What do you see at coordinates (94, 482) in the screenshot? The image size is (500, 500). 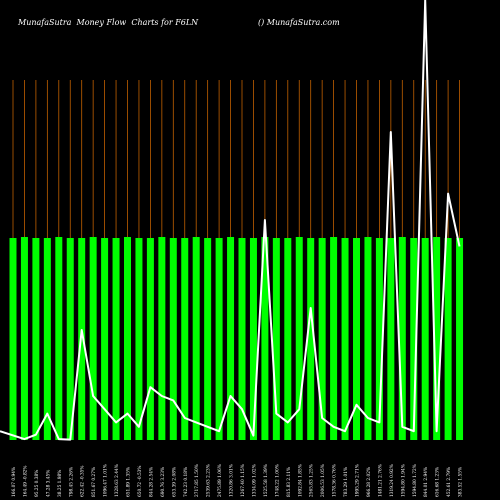 I see `x-tick-label: 851.67 0.27%` at bounding box center [94, 482].